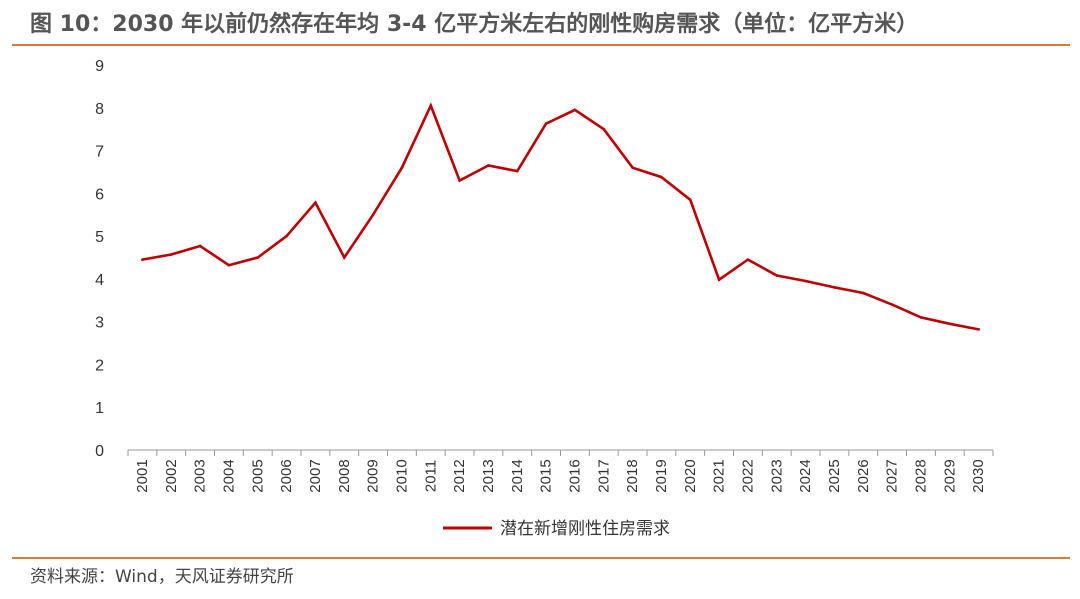 This screenshot has width=1080, height=599. I want to click on y-tick-label: 4, so click(99, 280).